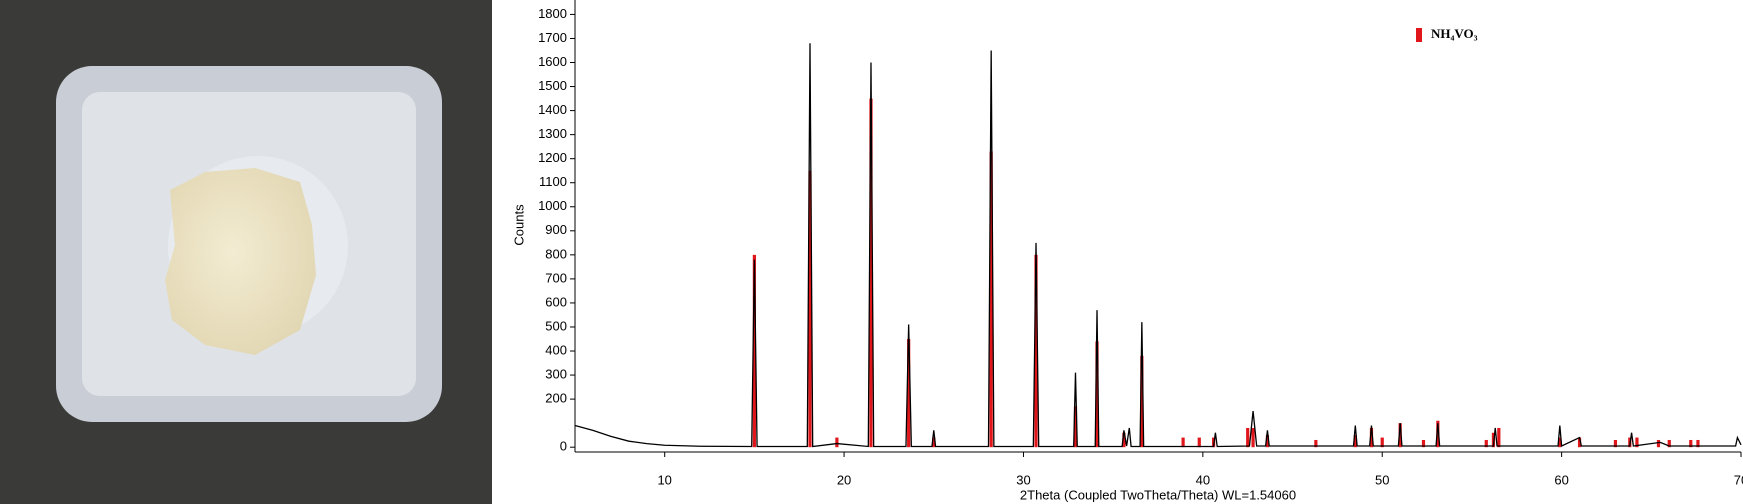  I want to click on y-tick-label: 600, so click(556, 301).